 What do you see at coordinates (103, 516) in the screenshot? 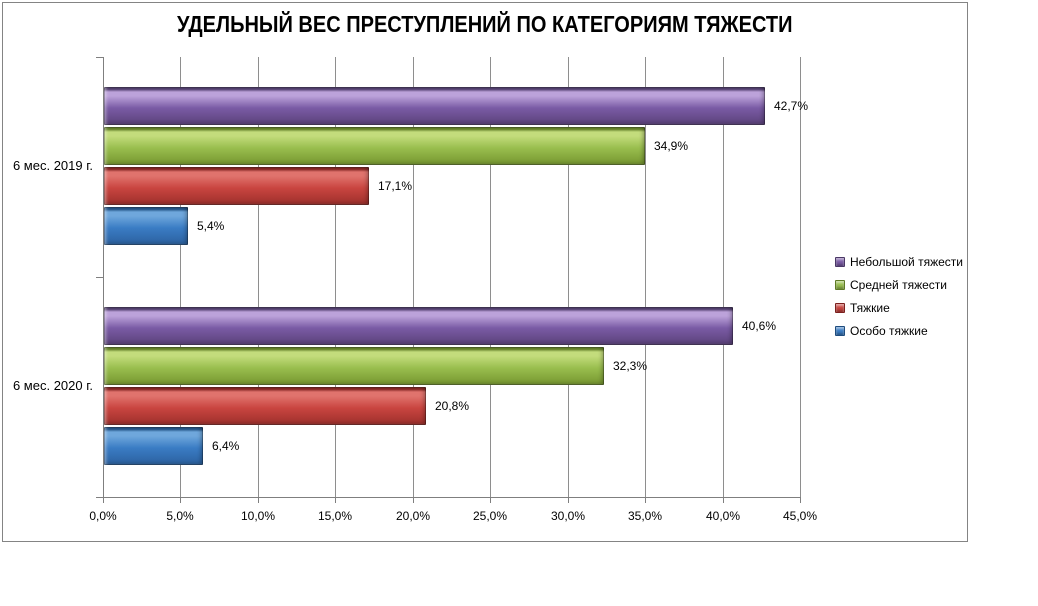
I see `x-tick-label: 0,0%` at bounding box center [103, 516].